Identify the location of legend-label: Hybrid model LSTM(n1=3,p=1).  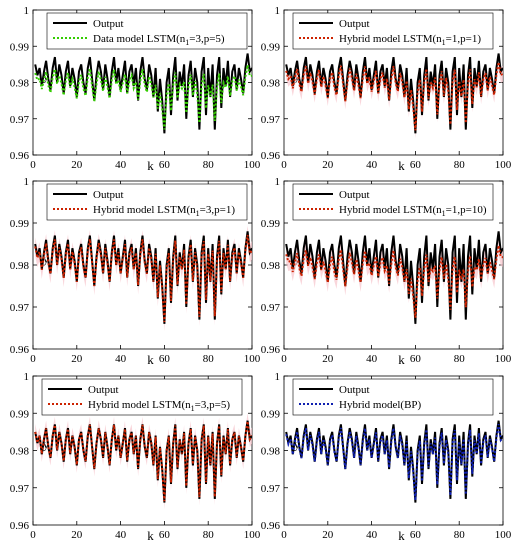
(164, 211).